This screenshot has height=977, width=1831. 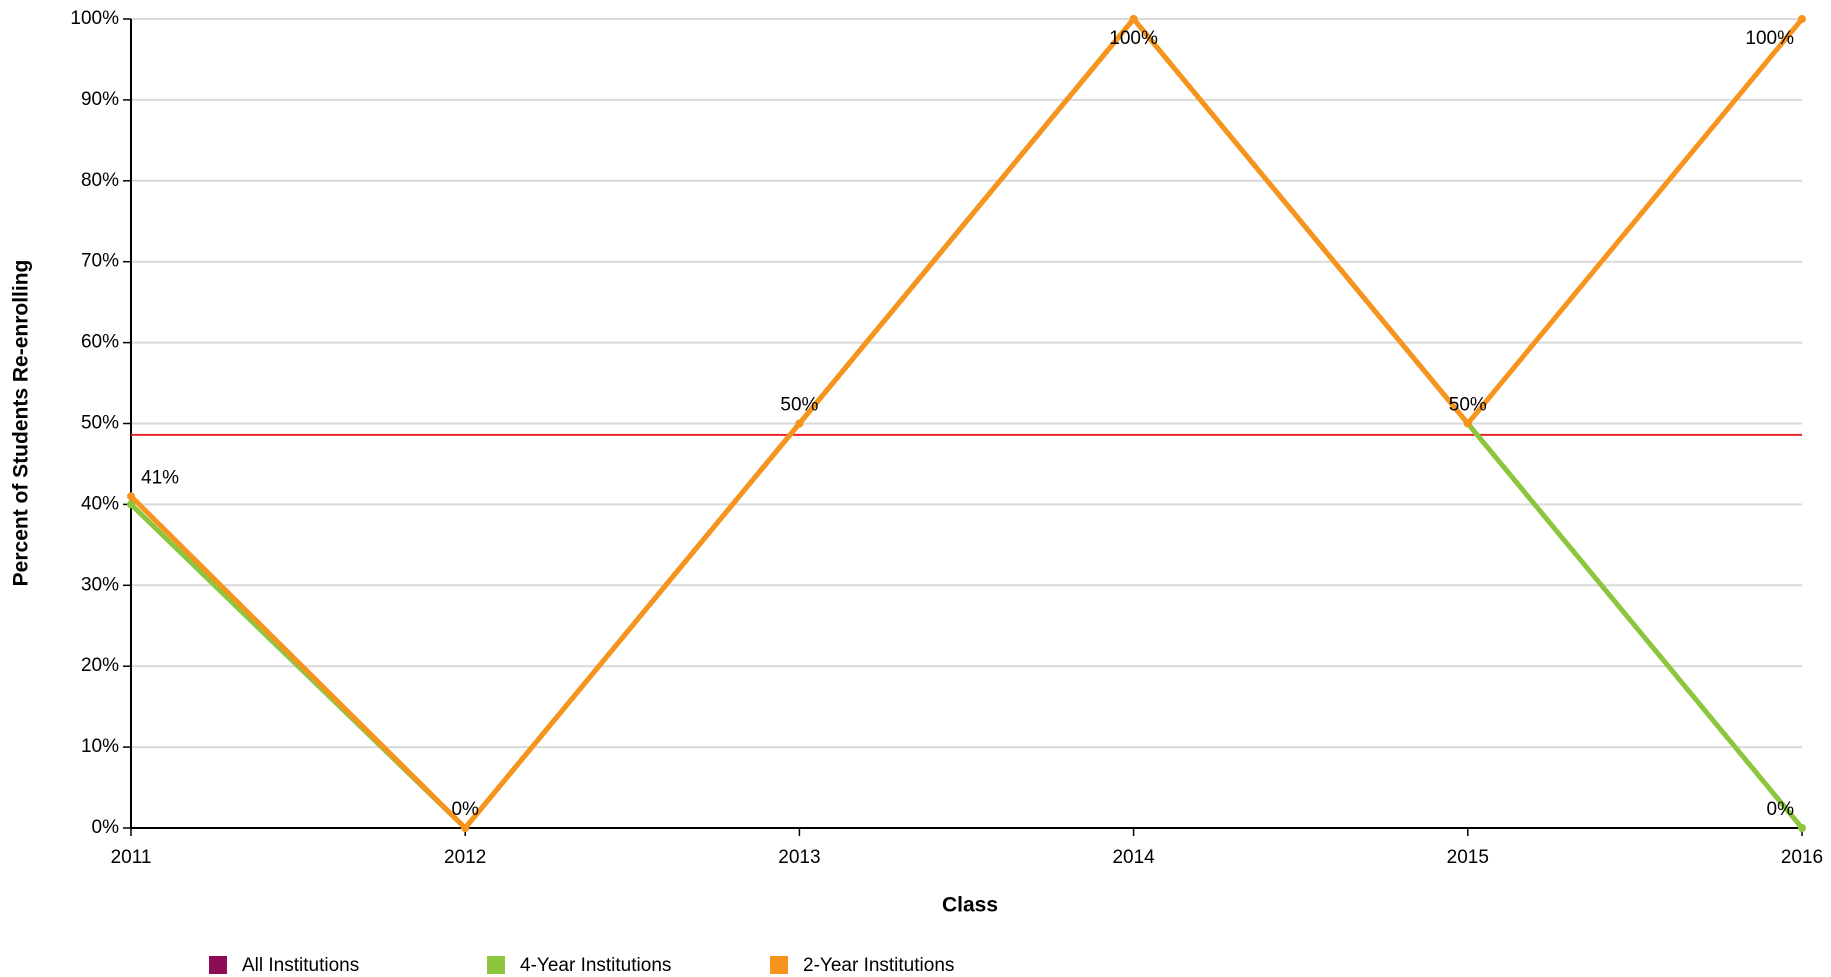 I want to click on y-tick-label: 0%, so click(x=106, y=827).